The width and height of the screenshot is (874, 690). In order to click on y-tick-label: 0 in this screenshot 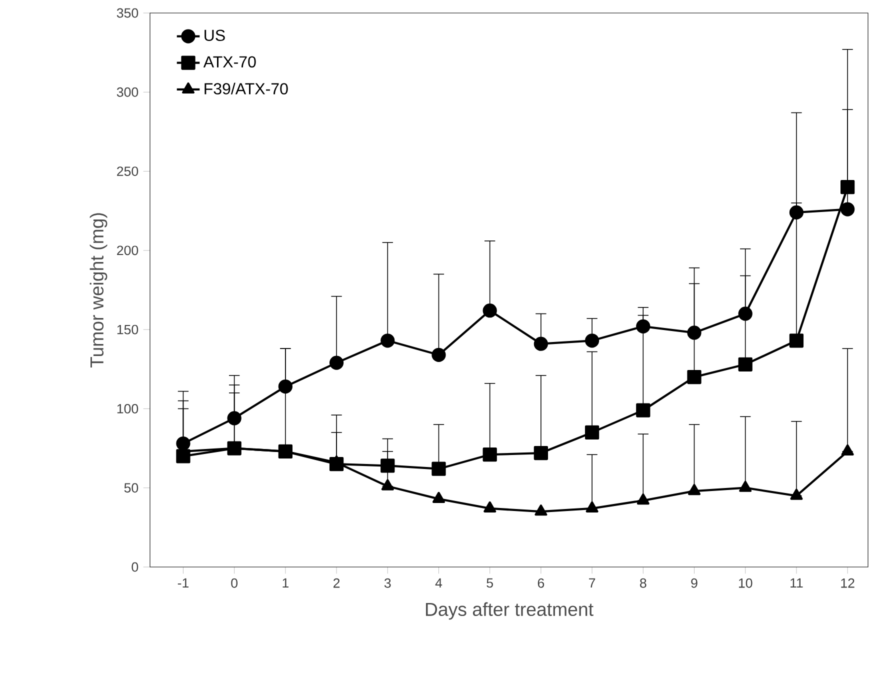, I will do `click(135, 567)`.